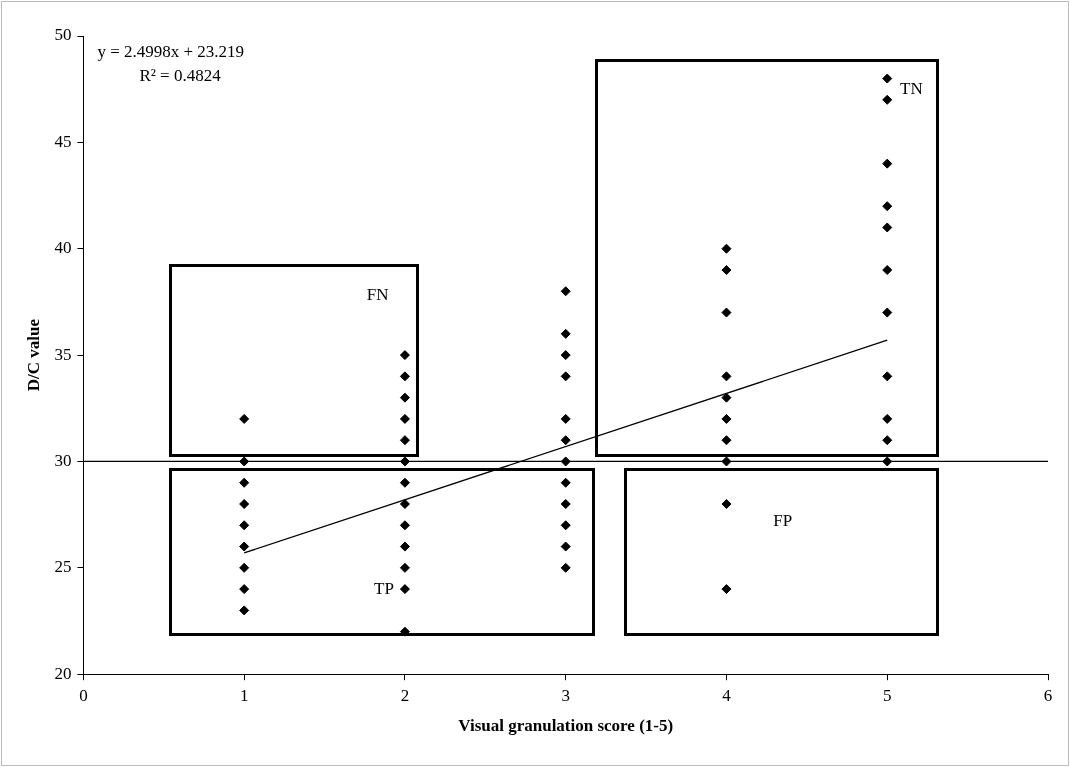 The height and width of the screenshot is (767, 1070). I want to click on y-tick-label: 50, so click(63, 35).